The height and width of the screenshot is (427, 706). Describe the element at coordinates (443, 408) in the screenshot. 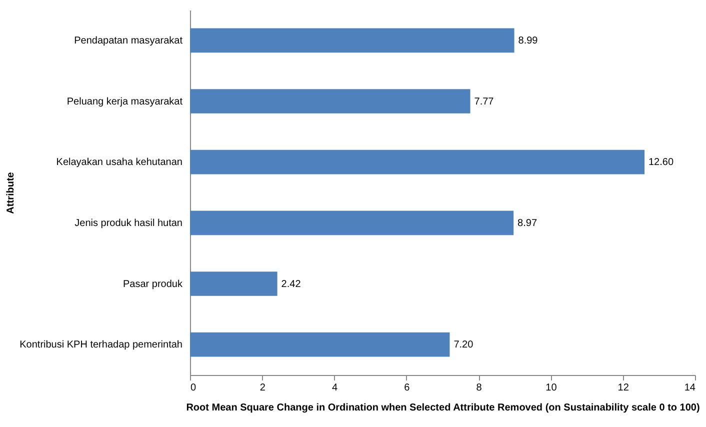

I see `x-axis-title: Root Mean Square Change in Ordination when Selected Attribute Removed (on Sustainability scale 0 to 100)` at that location.